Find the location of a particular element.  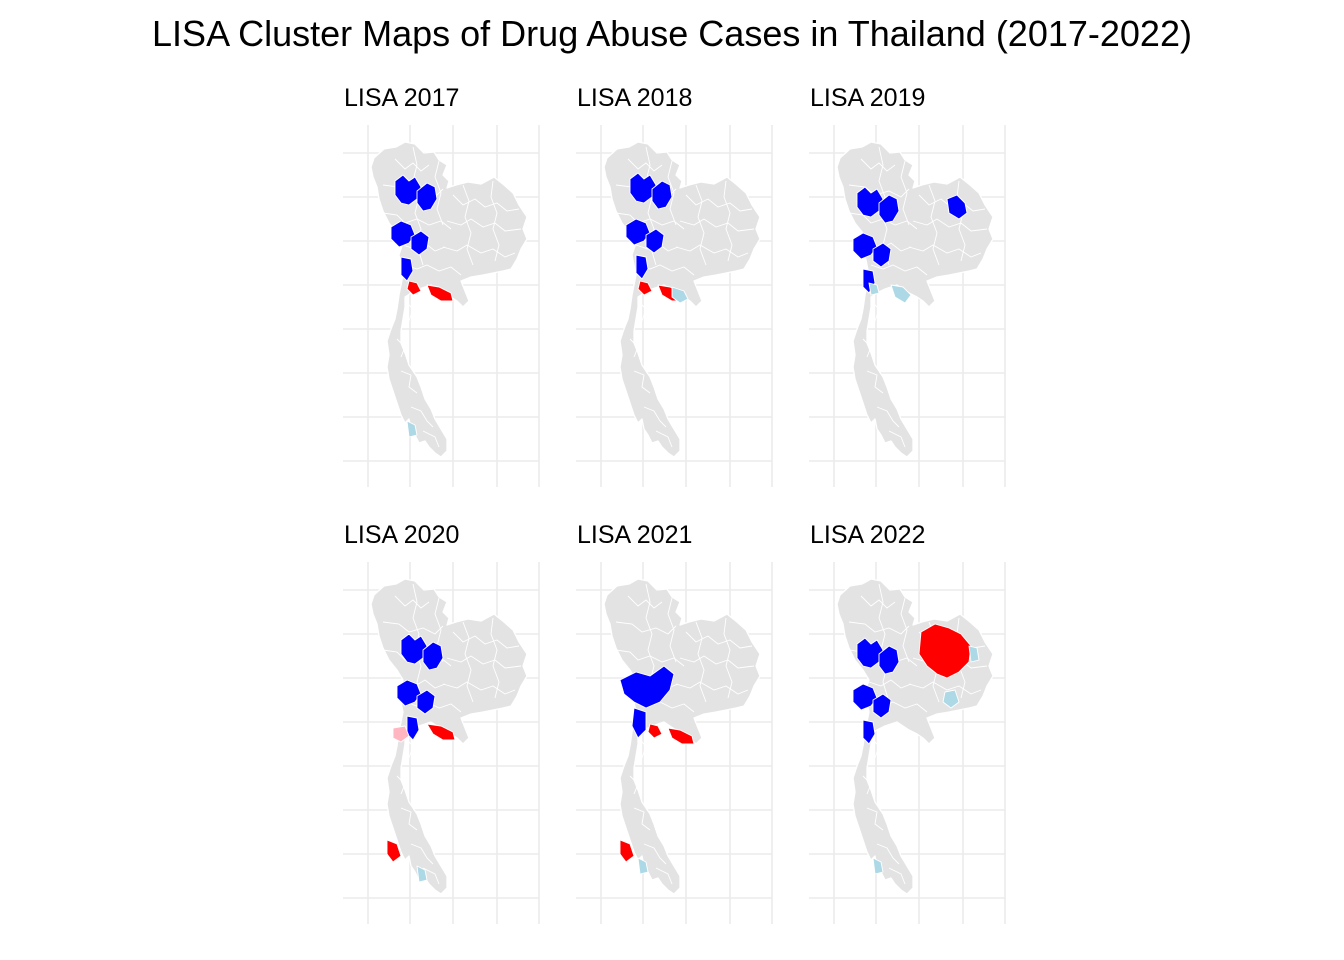

panel-title: LISA 2018 is located at coordinates (635, 98).